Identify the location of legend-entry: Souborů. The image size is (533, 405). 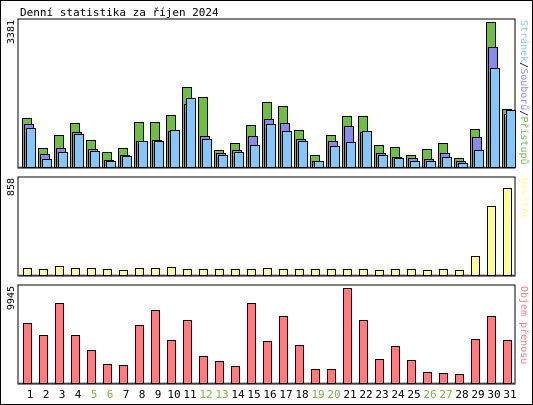
(524, 89).